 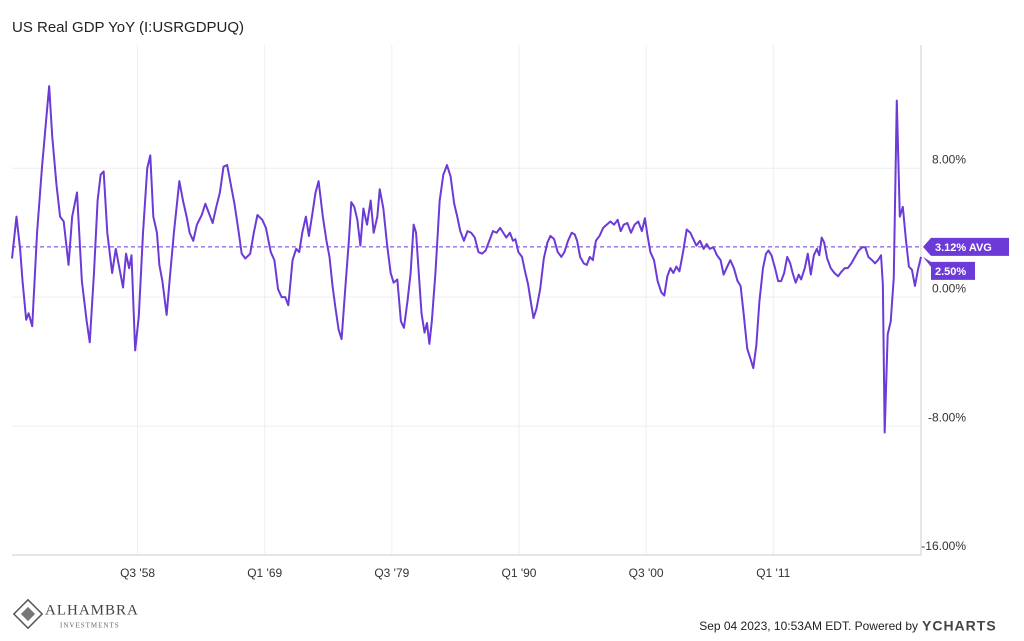 I want to click on y-tick-label: -8.00%, so click(x=947, y=417).